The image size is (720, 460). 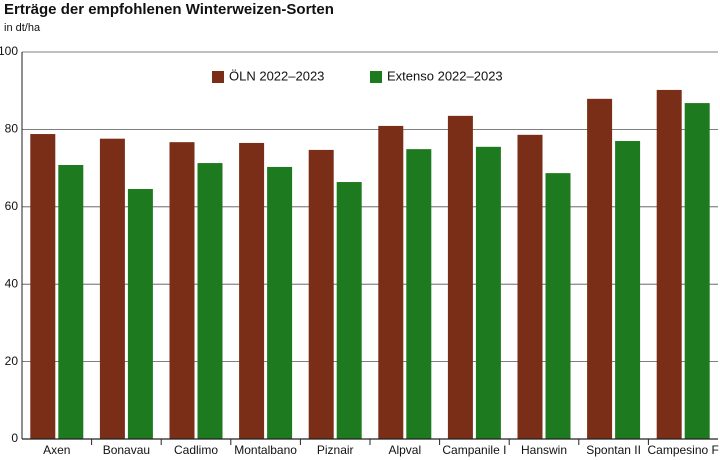 I want to click on chart-subtitle: in dt/ha, so click(x=22, y=28).